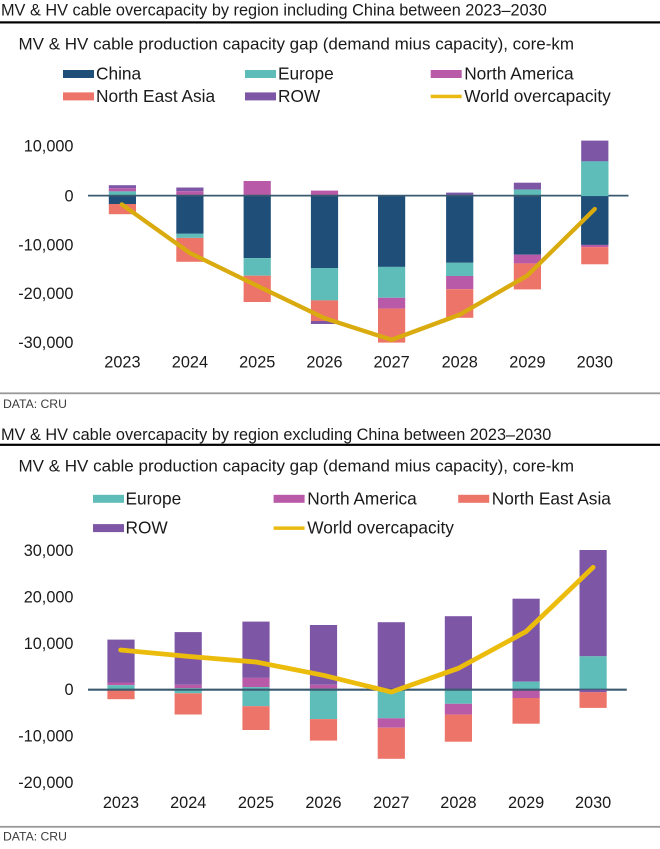 The width and height of the screenshot is (660, 849). I want to click on svg-text: 20,000, so click(49, 598).